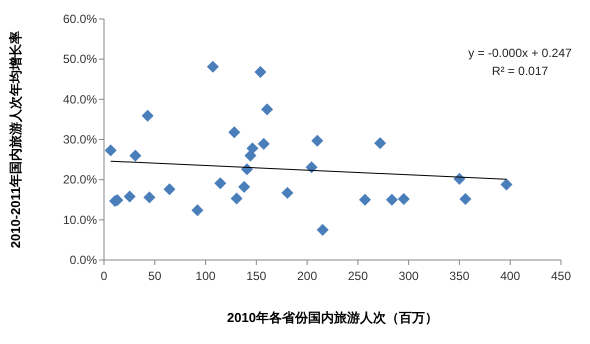  What do you see at coordinates (332, 317) in the screenshot?
I see `x-axis-title: 2010年各省份国内旅游人次（百万）` at bounding box center [332, 317].